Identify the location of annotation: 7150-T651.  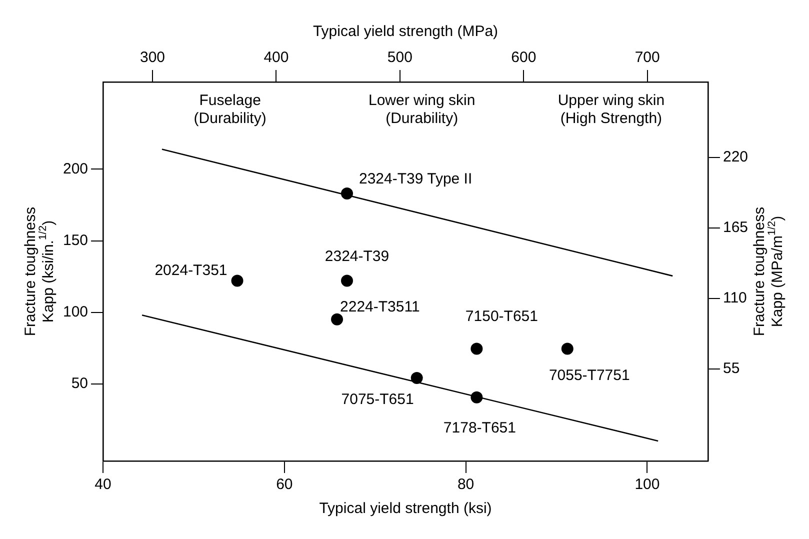
(501, 316).